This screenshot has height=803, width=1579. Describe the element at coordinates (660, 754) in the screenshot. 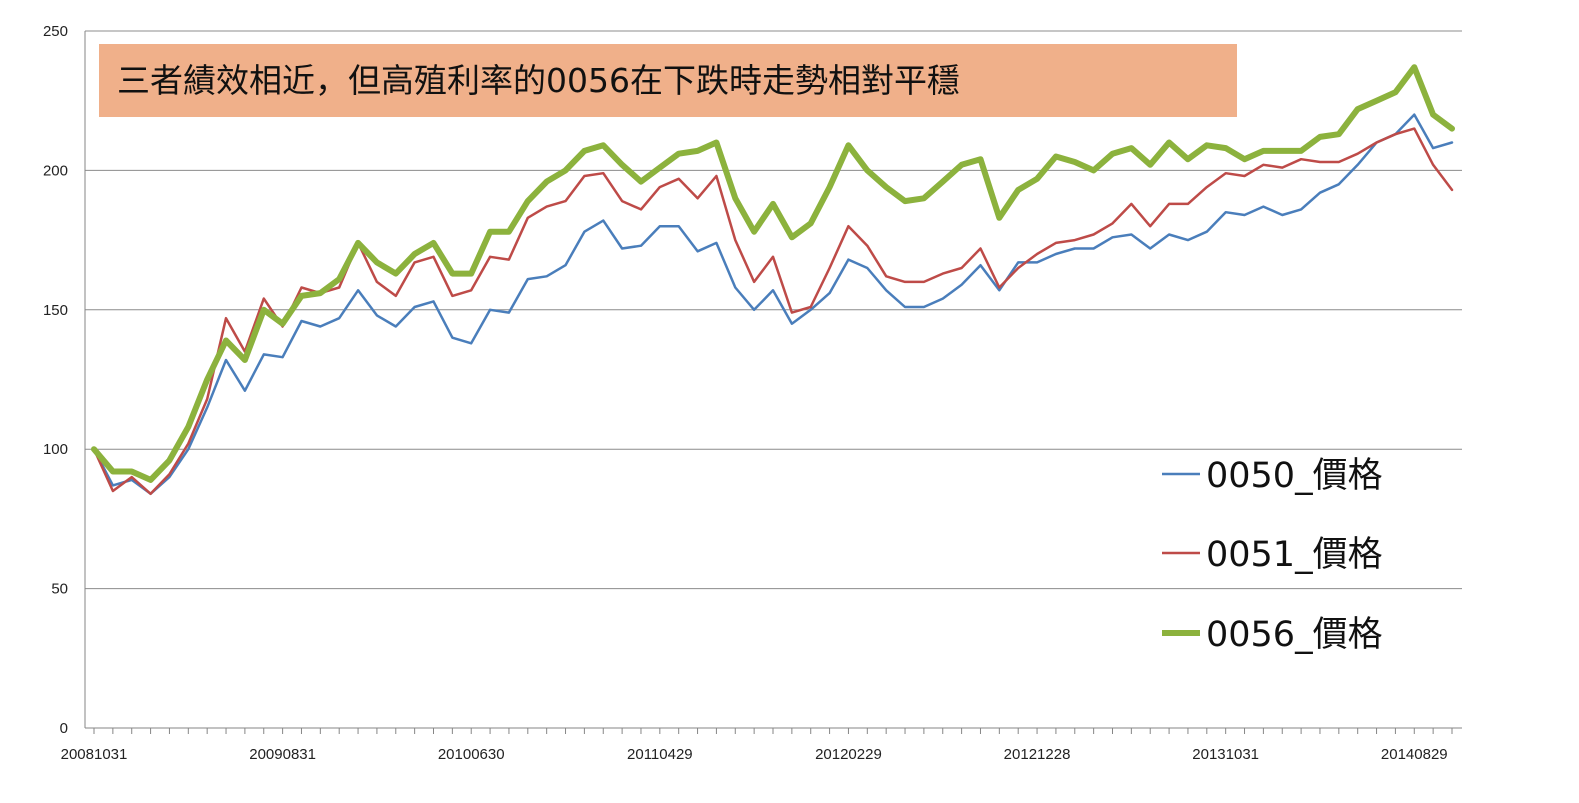

I see `x-tick-label: 20110429` at that location.